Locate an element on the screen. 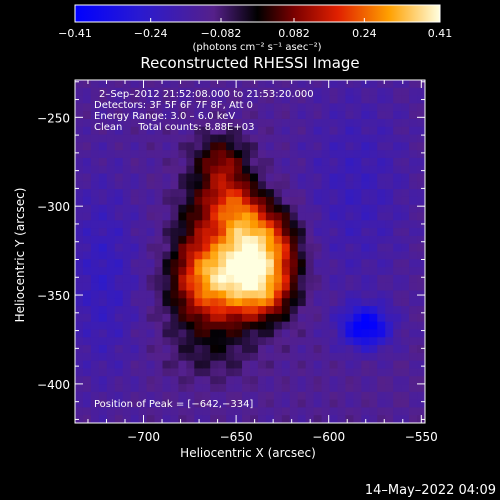 This screenshot has height=500, width=500. colorbar is located at coordinates (257, 13).